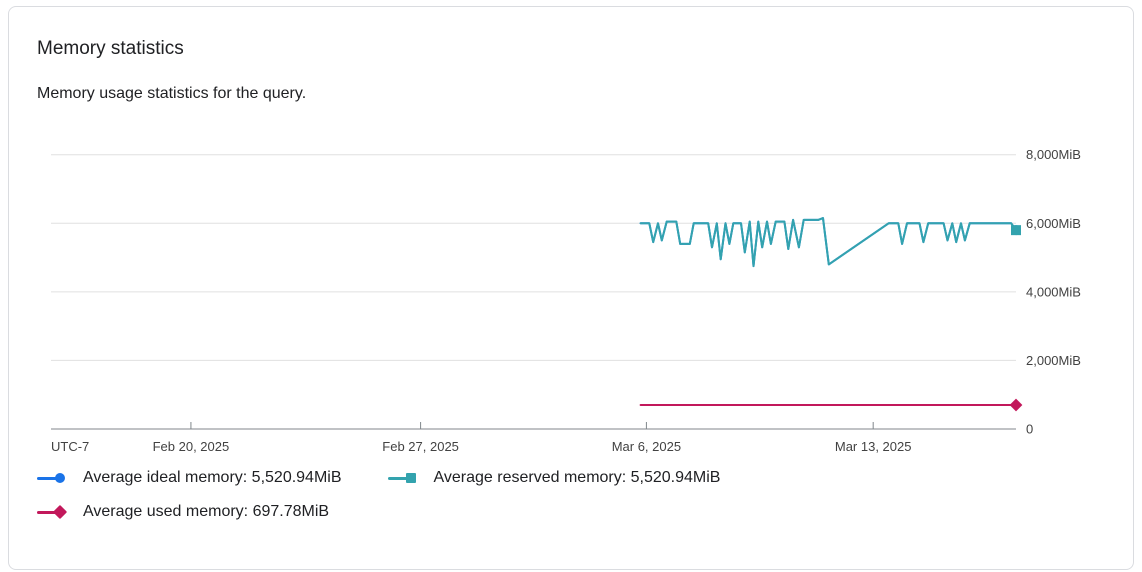  I want to click on chart-title: Memory statistics, so click(110, 48).